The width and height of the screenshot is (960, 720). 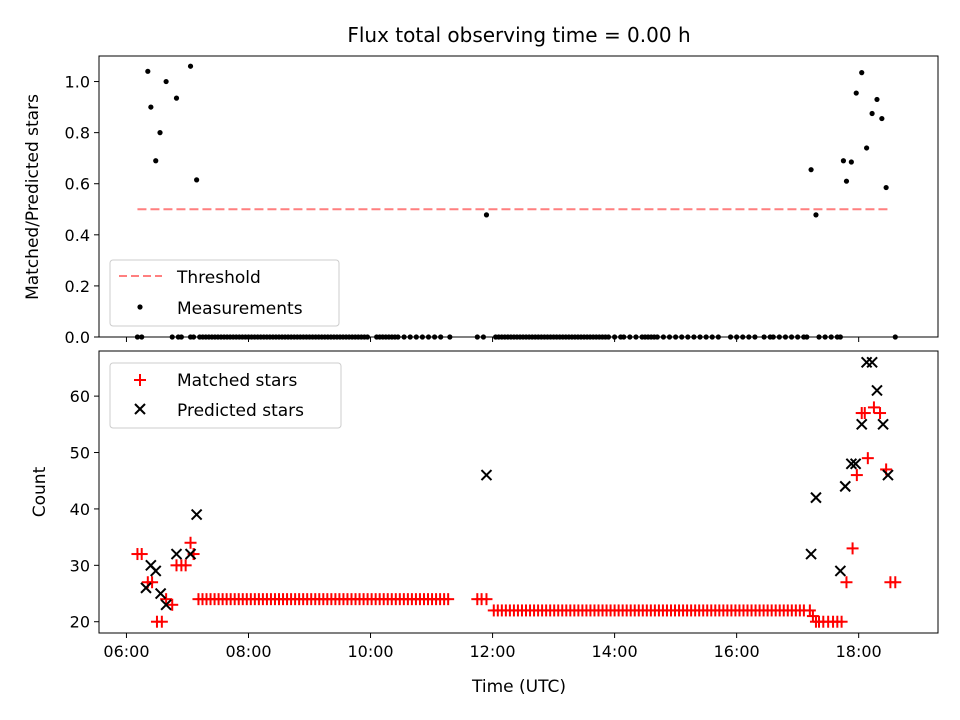 I want to click on legend-matched-swatch, so click(x=140, y=380).